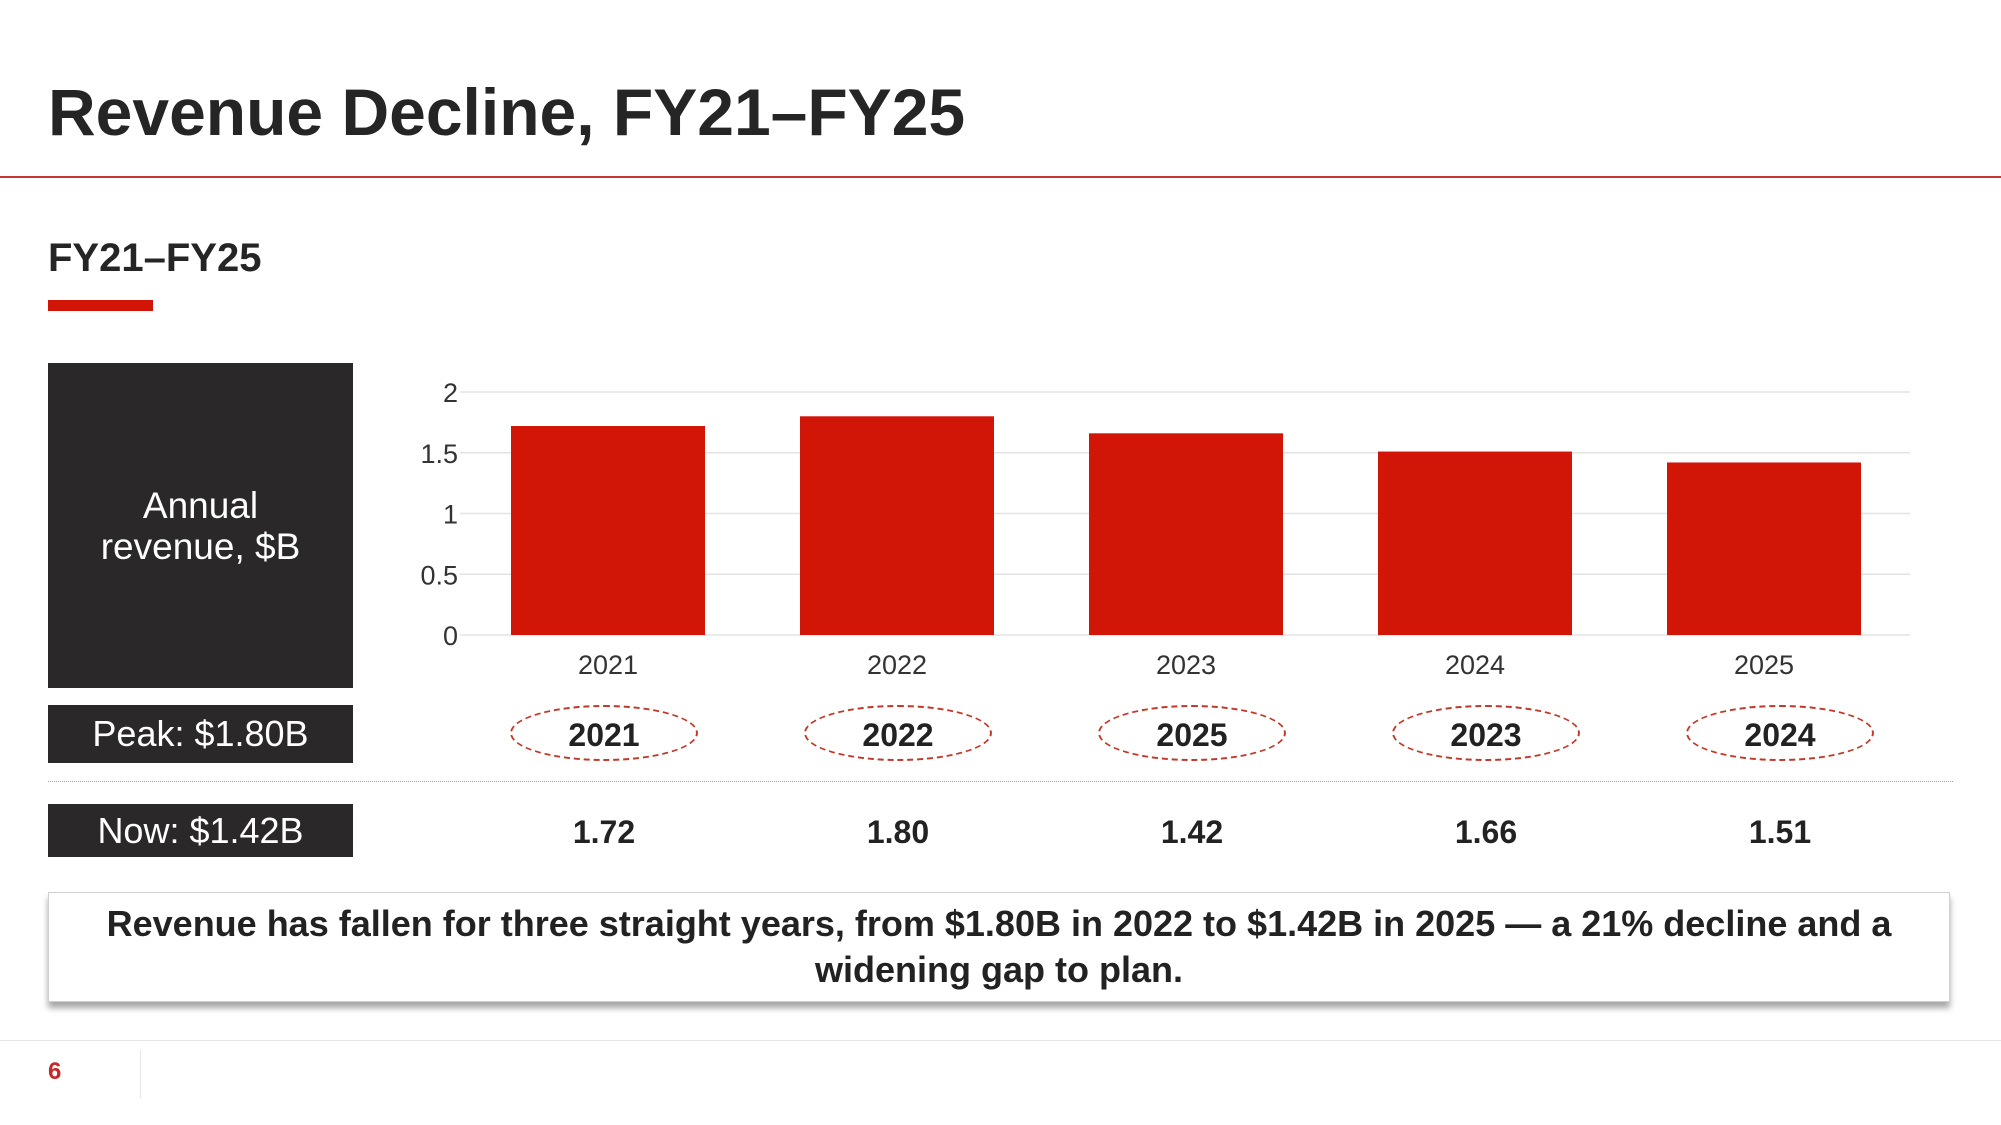 The width and height of the screenshot is (2001, 1125). What do you see at coordinates (450, 515) in the screenshot?
I see `y-tick-label: 1` at bounding box center [450, 515].